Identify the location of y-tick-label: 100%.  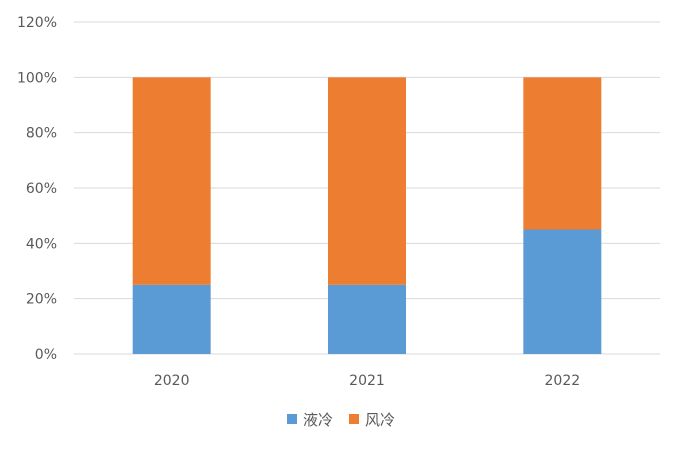
(37, 78).